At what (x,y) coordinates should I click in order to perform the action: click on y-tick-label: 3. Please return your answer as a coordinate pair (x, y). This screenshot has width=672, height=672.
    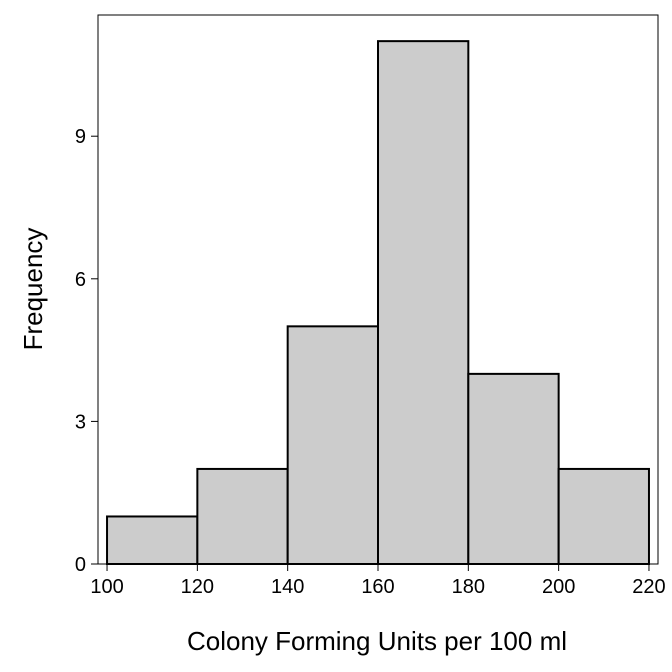
    Looking at the image, I should click on (80, 422).